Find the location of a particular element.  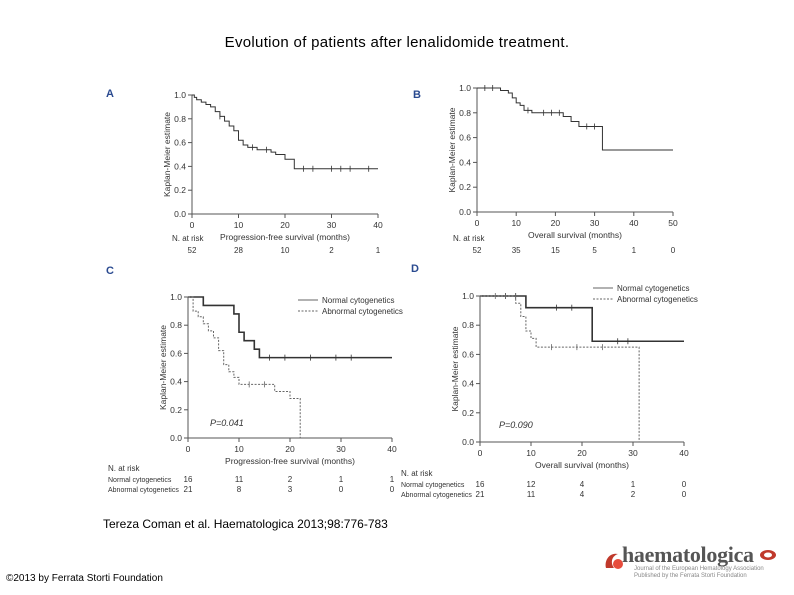

panel-letter: C is located at coordinates (110, 271).